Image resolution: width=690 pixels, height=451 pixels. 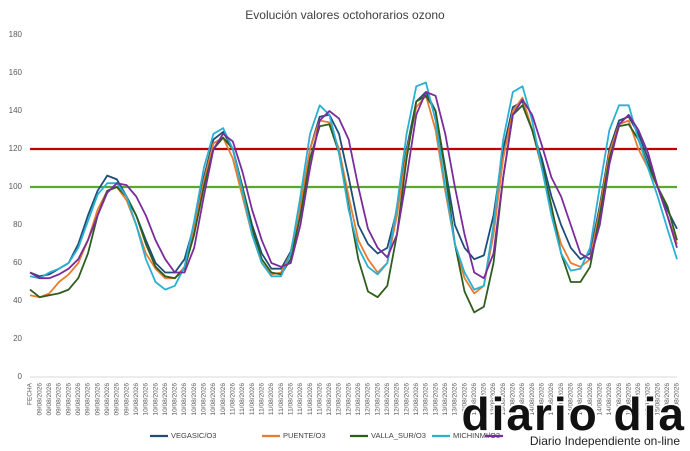 I want to click on y-tick-label: 180, so click(x=16, y=34).